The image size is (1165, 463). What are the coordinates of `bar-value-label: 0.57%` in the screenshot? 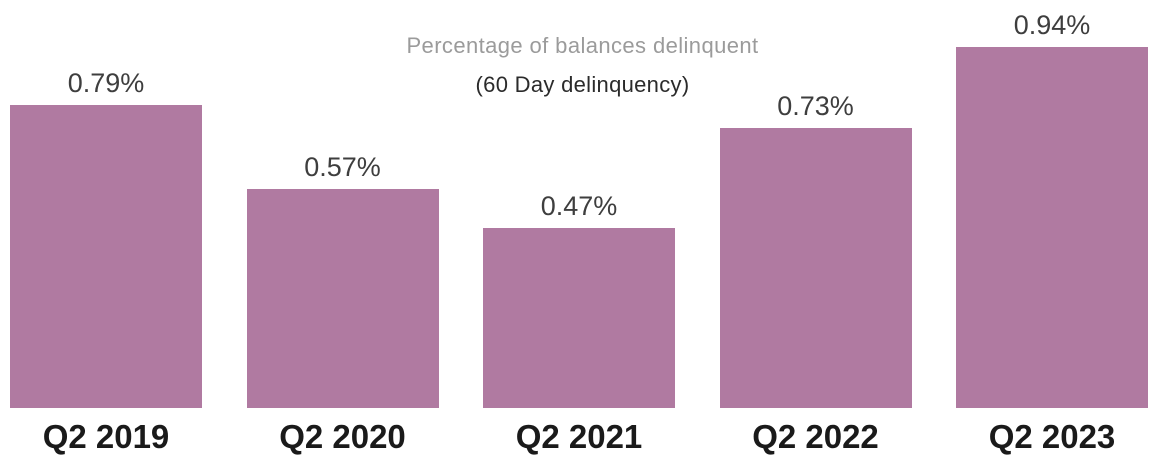 It's located at (342, 167).